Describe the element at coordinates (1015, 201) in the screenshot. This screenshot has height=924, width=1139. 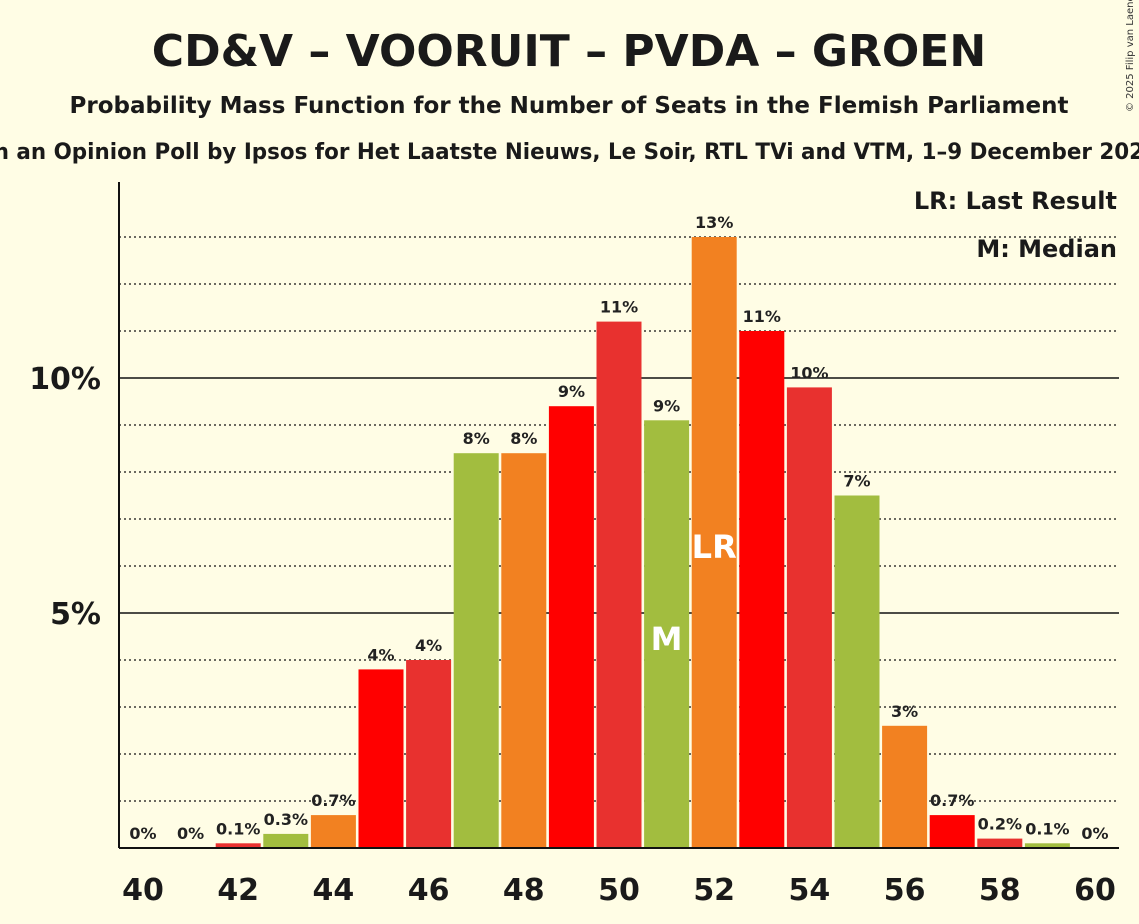
I see `legend-last-result: LR: Last Result` at that location.